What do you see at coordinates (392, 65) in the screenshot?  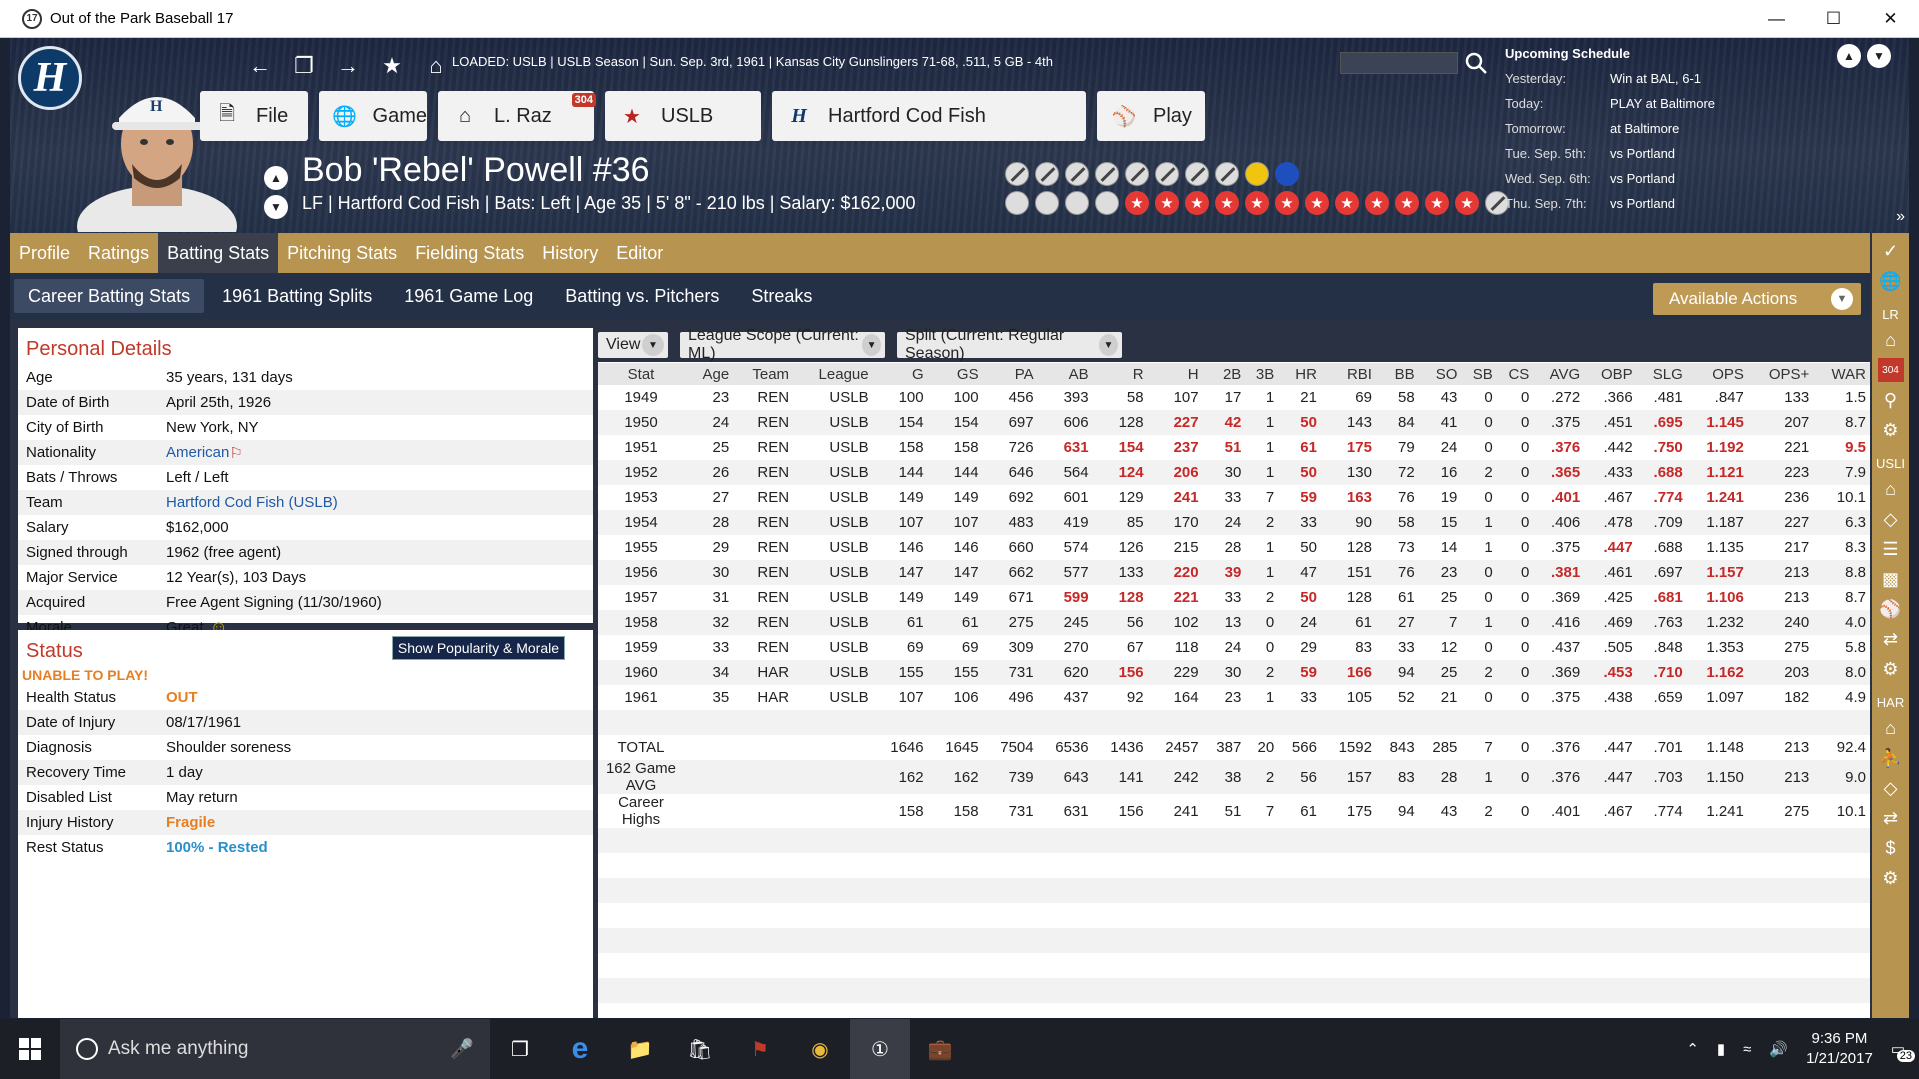 I see `star-icon: ★` at bounding box center [392, 65].